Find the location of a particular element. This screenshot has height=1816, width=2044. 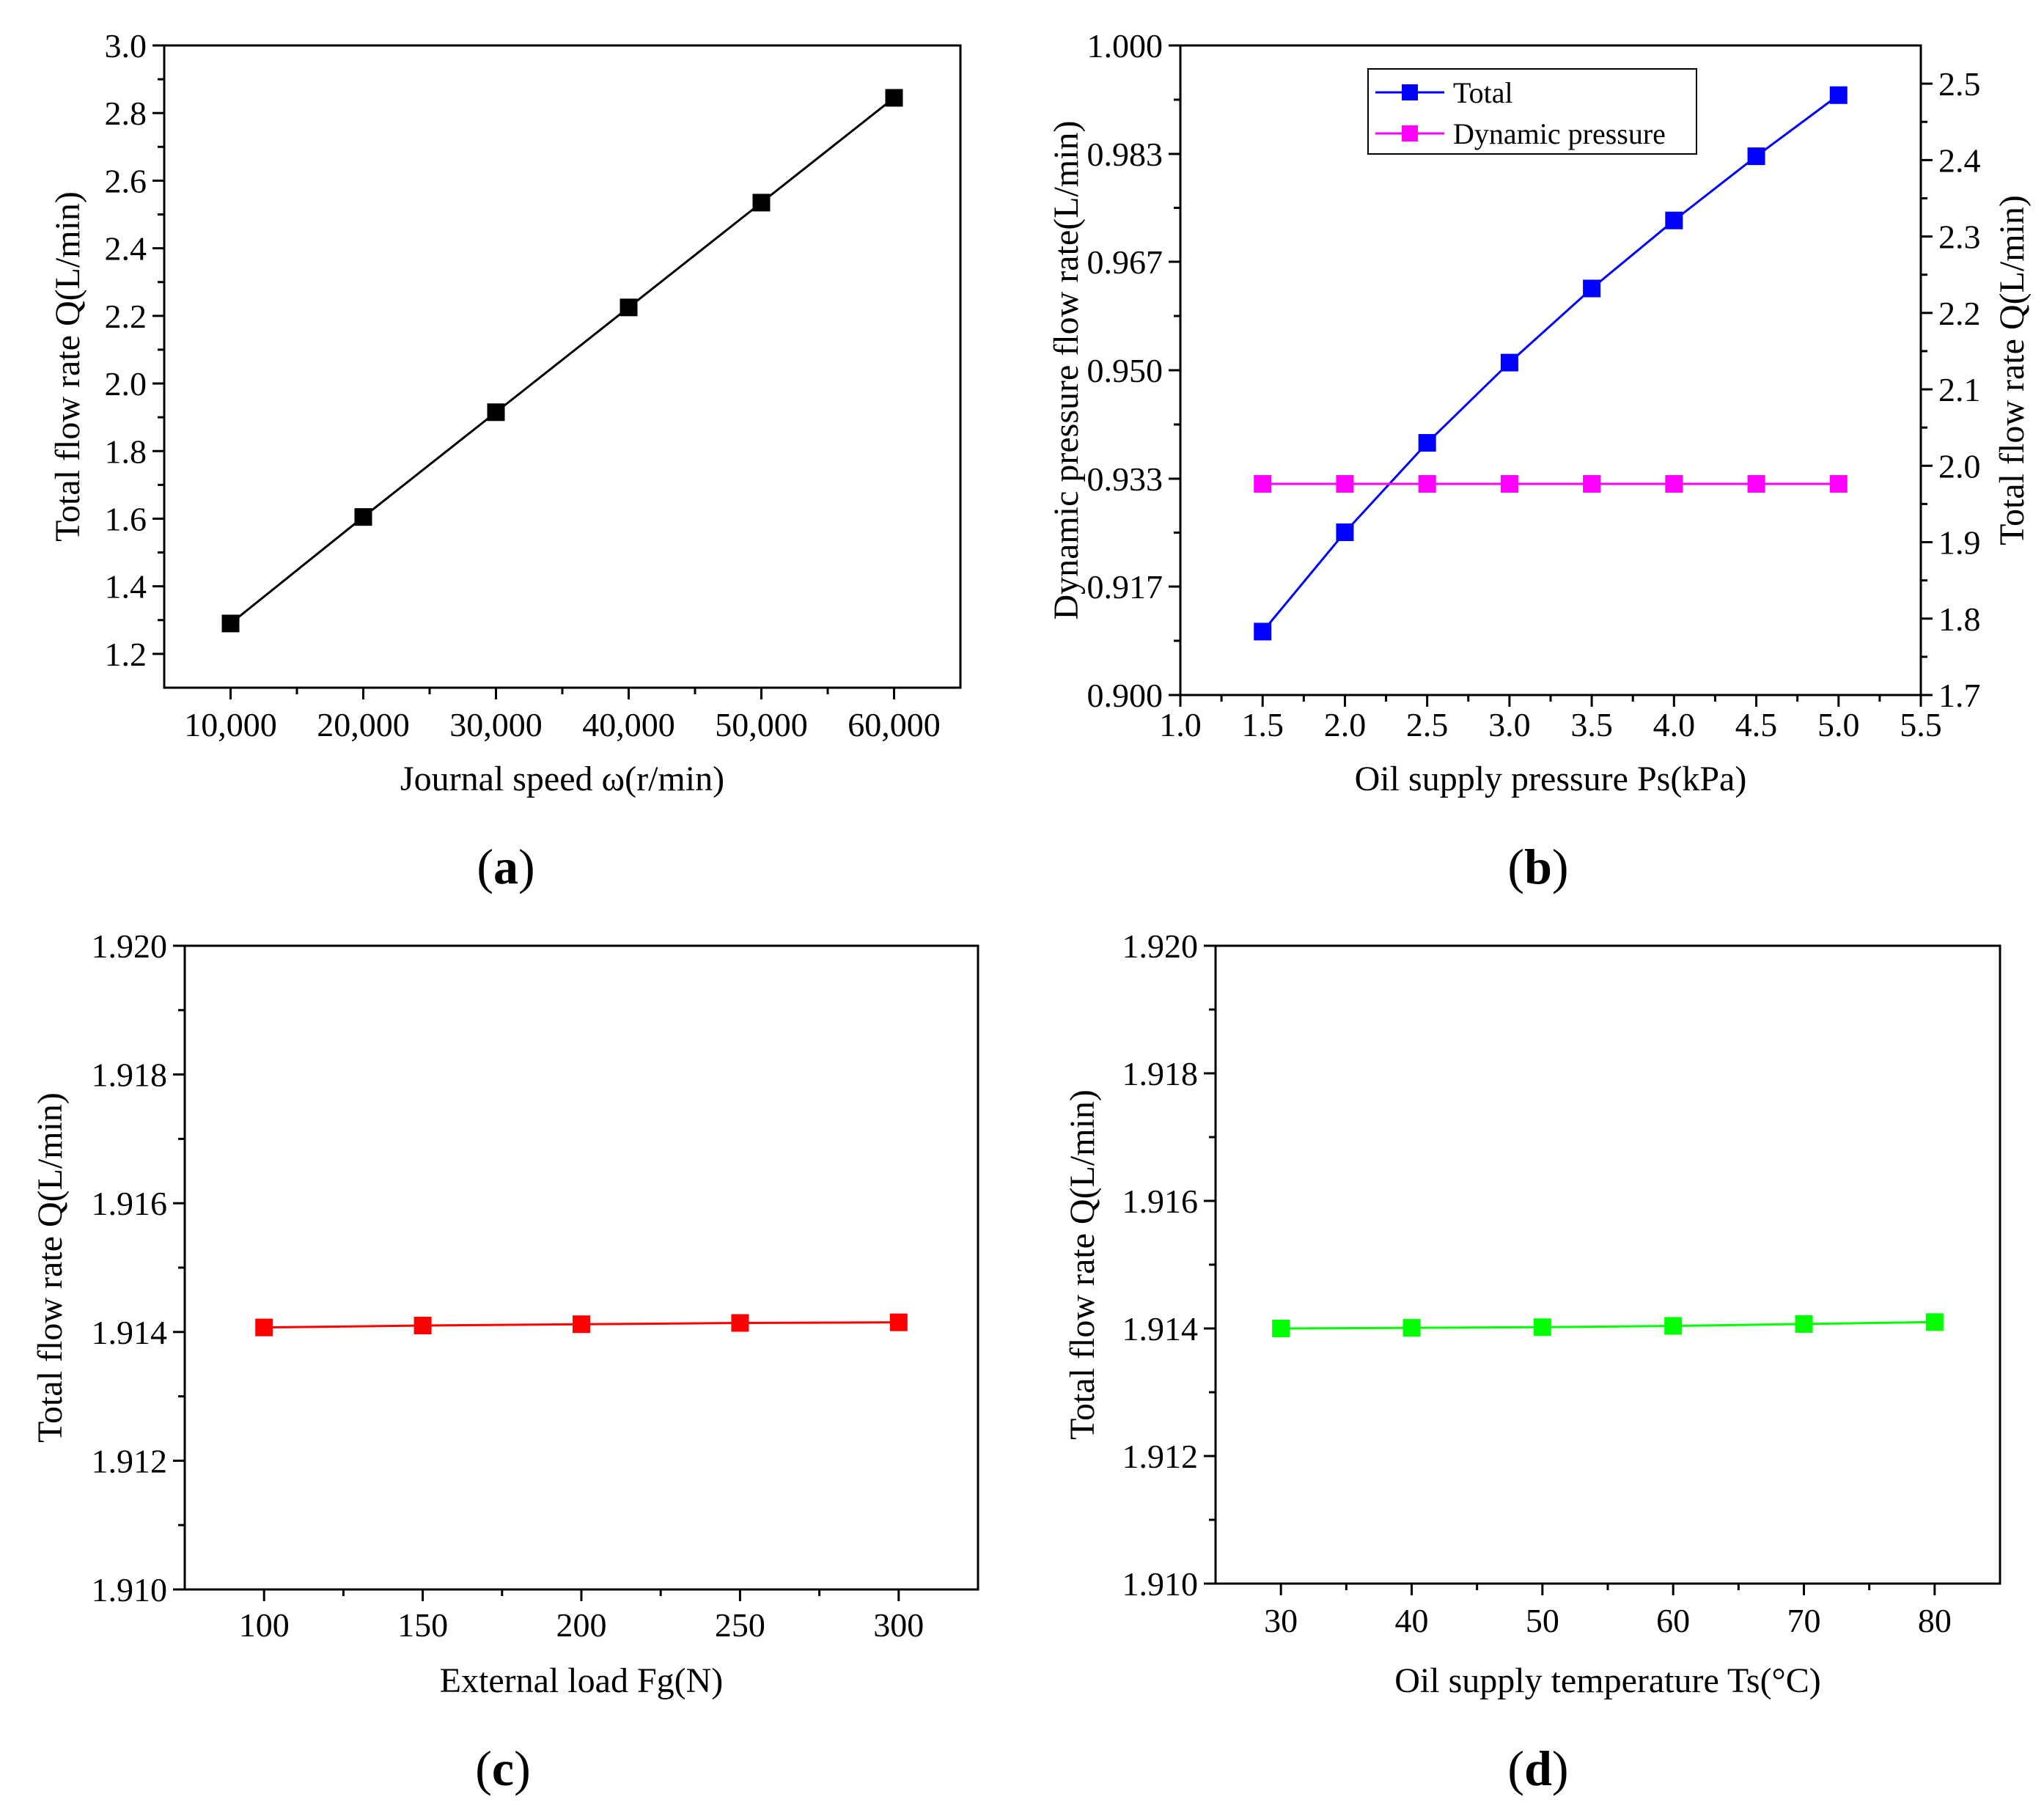

x-tick-label: 3.5 is located at coordinates (1592, 725).